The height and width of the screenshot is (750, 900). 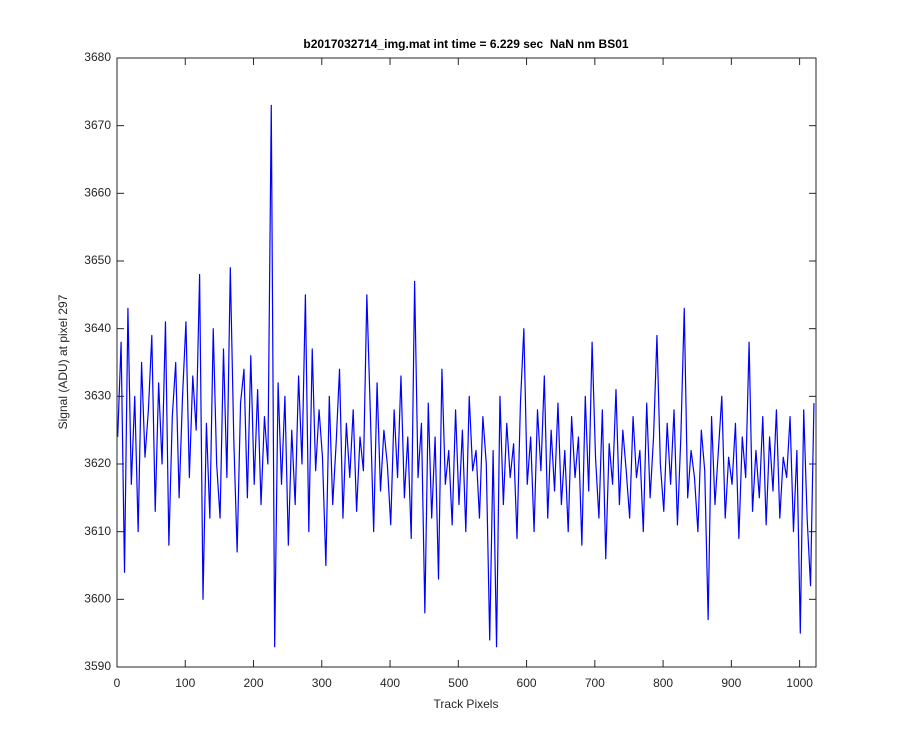 I want to click on x-tick-label: 900, so click(x=731, y=683).